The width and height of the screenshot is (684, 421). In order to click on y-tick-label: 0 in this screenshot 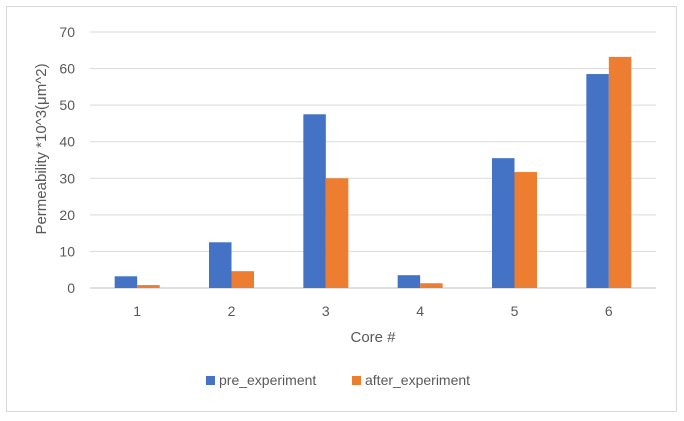, I will do `click(71, 288)`.